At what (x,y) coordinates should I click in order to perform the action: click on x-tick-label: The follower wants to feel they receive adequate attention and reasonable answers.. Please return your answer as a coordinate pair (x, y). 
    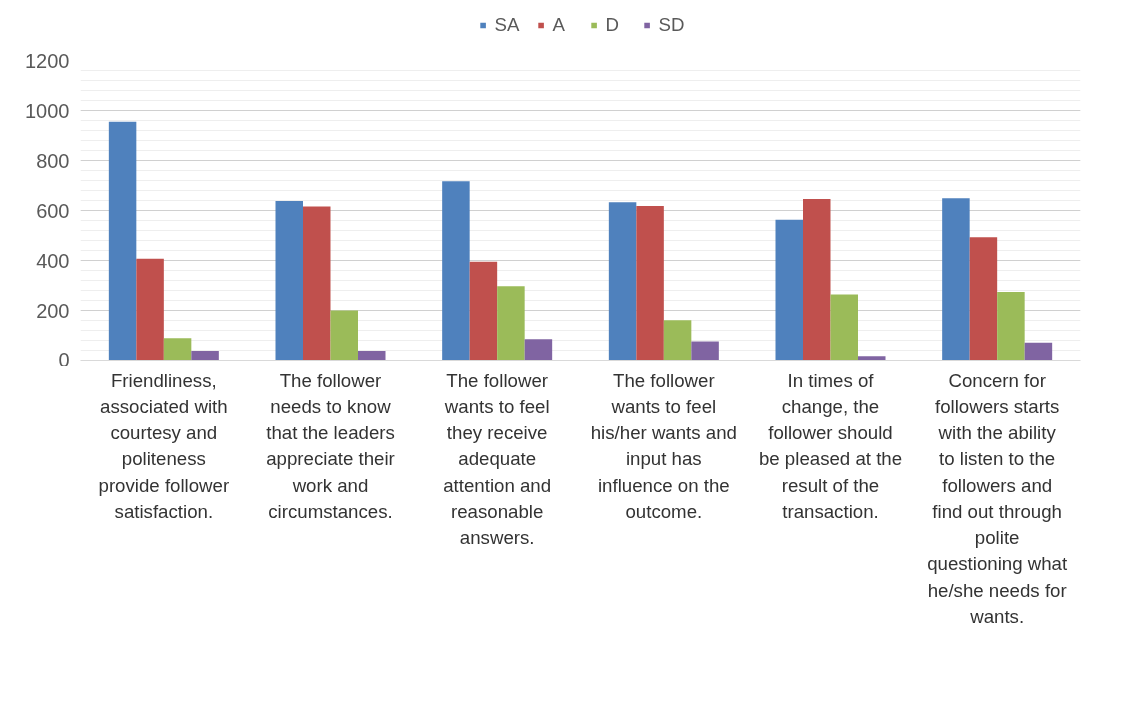
    Looking at the image, I should click on (497, 458).